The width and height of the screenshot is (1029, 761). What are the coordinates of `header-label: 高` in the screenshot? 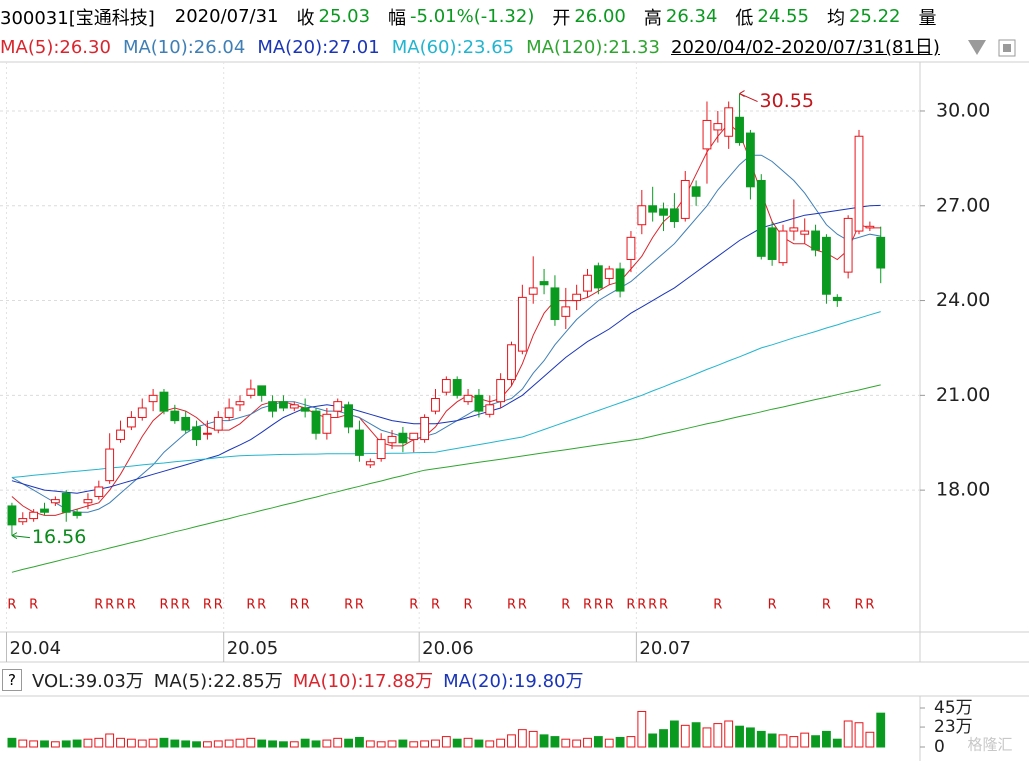 It's located at (652, 18).